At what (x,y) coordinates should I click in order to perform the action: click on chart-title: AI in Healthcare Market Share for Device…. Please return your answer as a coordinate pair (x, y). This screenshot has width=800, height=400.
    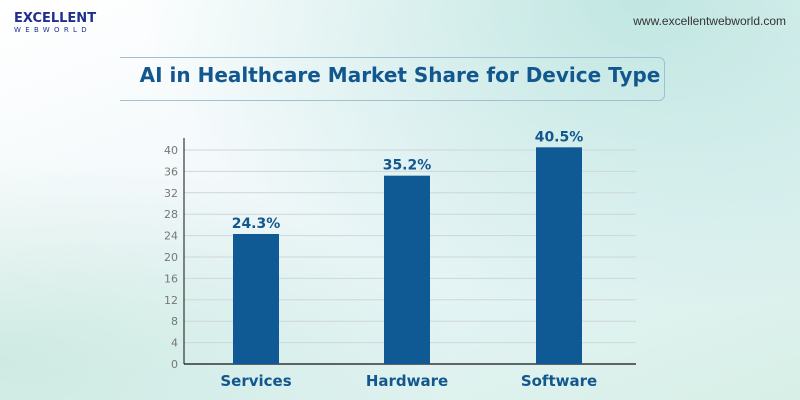
    Looking at the image, I should click on (400, 75).